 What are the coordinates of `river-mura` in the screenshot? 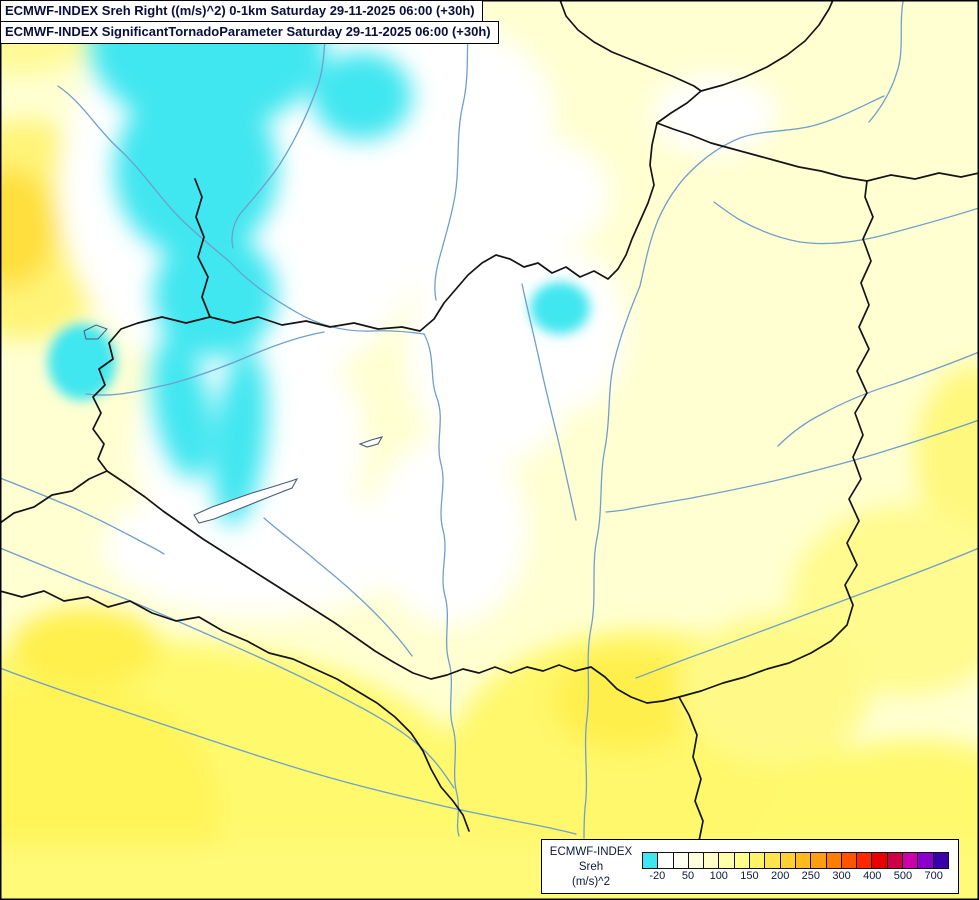 It's located at (82, 516).